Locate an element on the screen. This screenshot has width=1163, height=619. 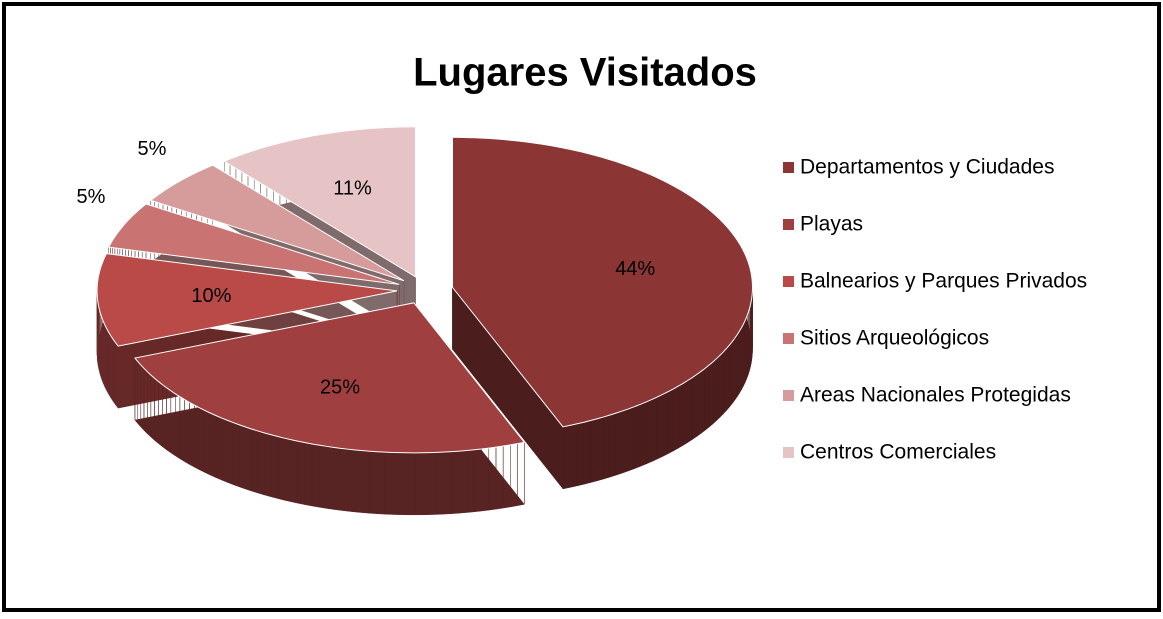
legend-label: Centros Comerciales is located at coordinates (898, 452).